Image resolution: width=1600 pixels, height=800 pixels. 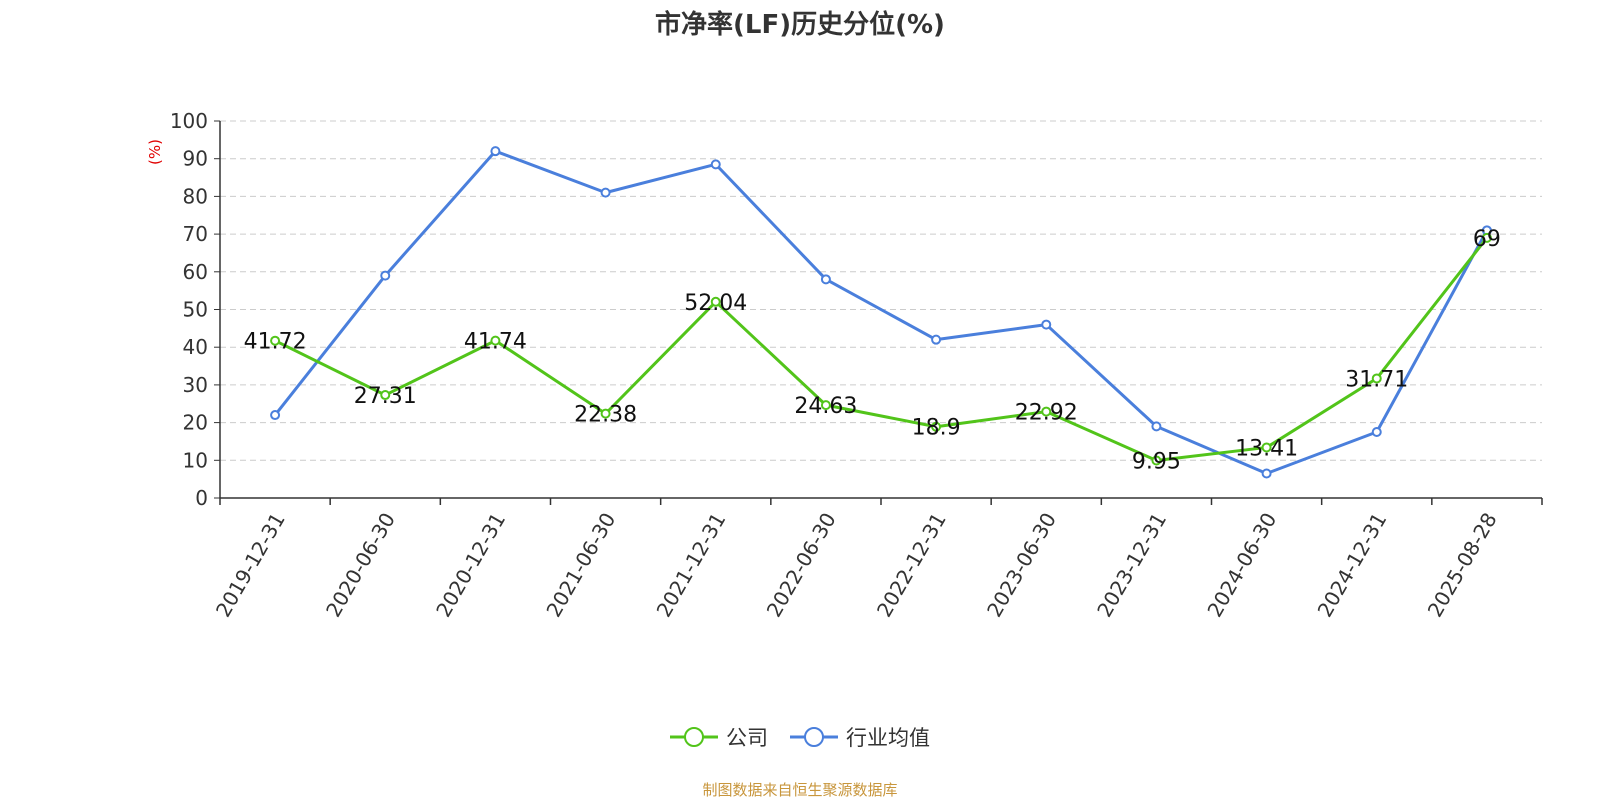 What do you see at coordinates (360, 565) in the screenshot?
I see `x-tick-label: 2020-06-30` at bounding box center [360, 565].